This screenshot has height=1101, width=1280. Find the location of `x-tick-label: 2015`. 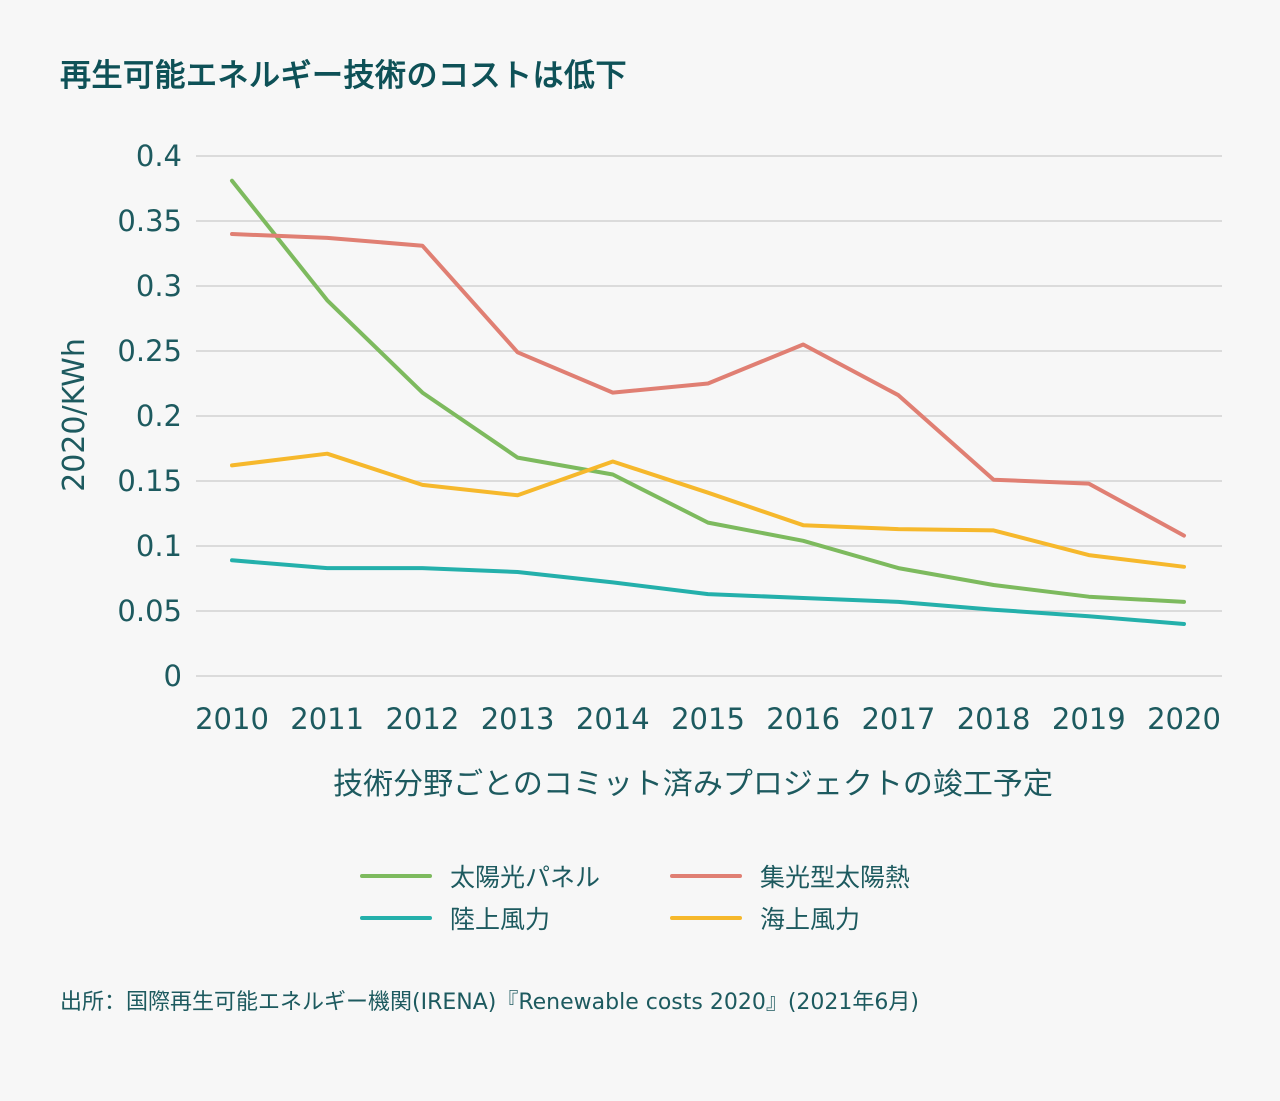

x-tick-label: 2015 is located at coordinates (708, 719).